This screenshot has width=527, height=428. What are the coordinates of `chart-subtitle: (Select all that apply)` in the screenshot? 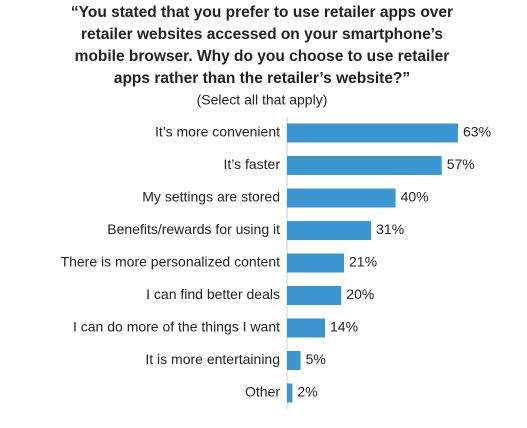 It's located at (262, 100).